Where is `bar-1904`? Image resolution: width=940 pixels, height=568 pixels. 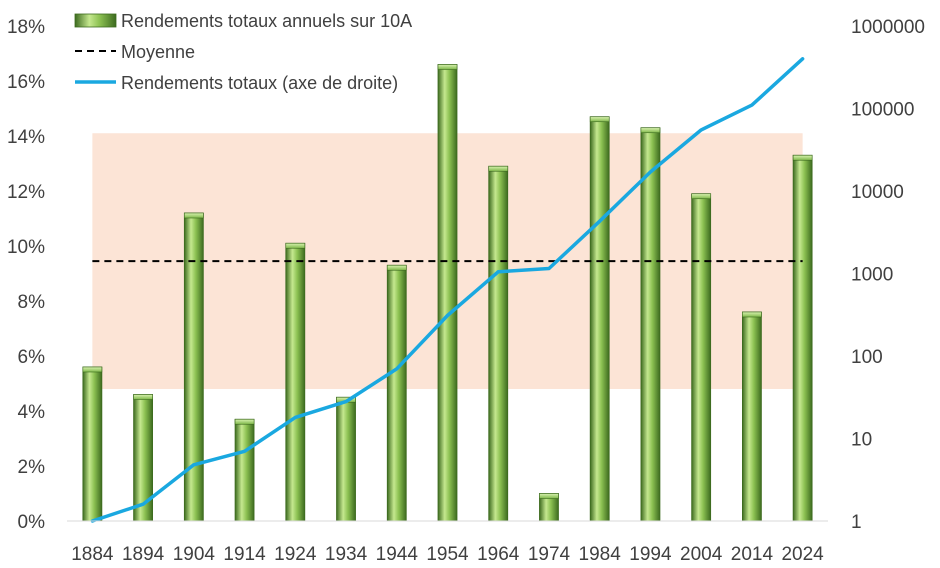 bar-1904 is located at coordinates (193, 367).